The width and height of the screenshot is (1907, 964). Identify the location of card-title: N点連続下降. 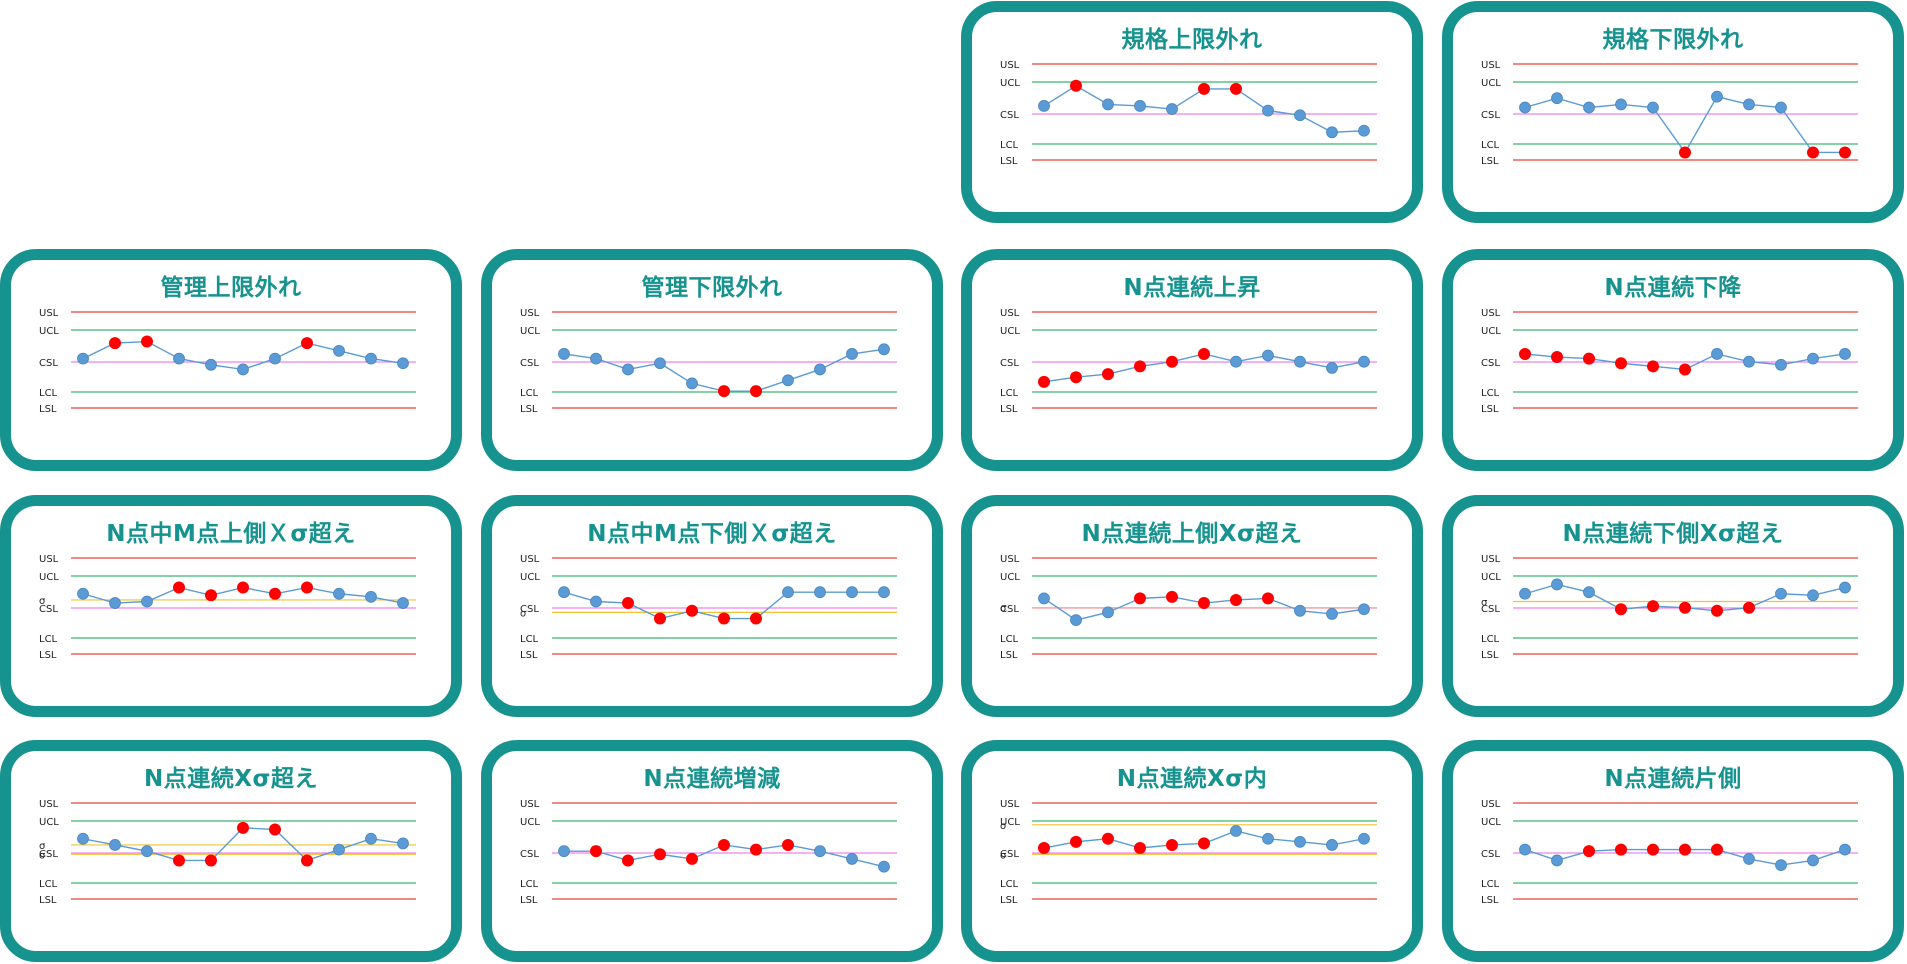
(1673, 288).